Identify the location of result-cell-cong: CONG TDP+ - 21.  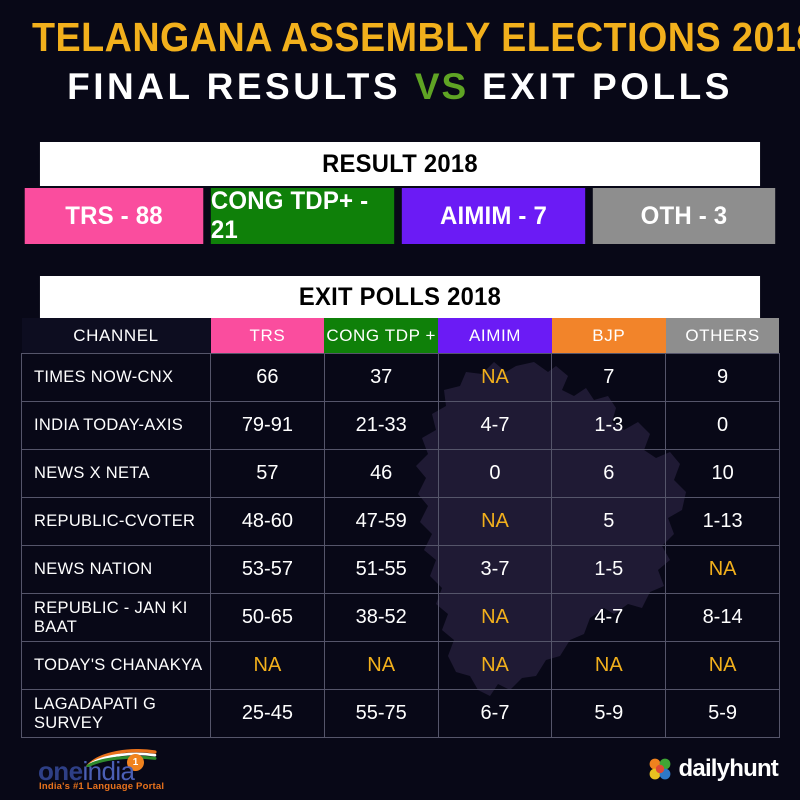
(302, 215).